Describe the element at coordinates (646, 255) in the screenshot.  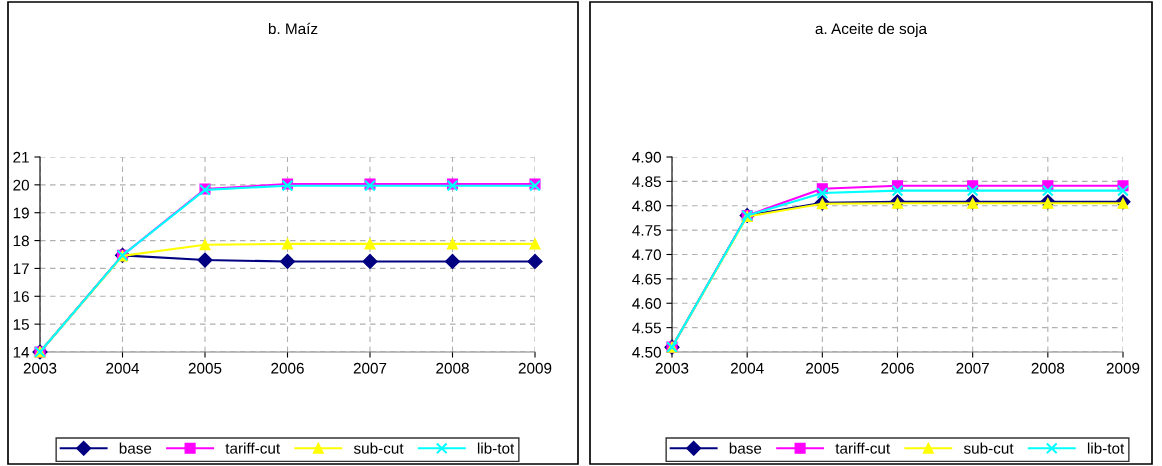
I see `y-tick-label: 4.70` at that location.